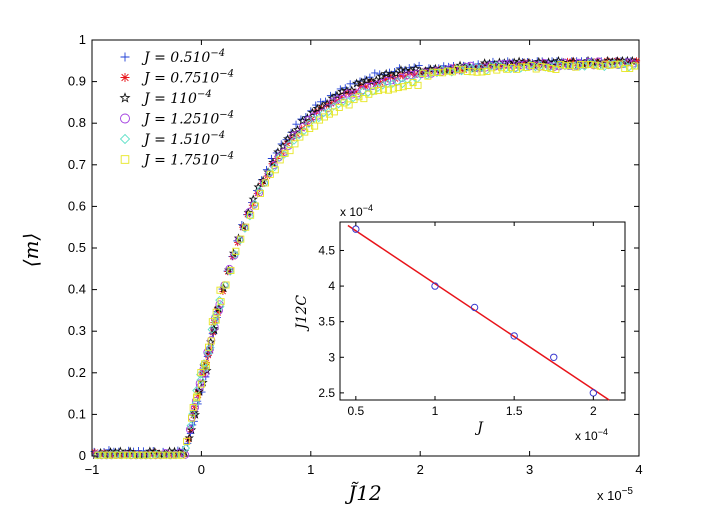 This screenshot has width=706, height=512. Describe the element at coordinates (603, 432) in the screenshot. I see `inset-x-exponent-power: −4` at that location.